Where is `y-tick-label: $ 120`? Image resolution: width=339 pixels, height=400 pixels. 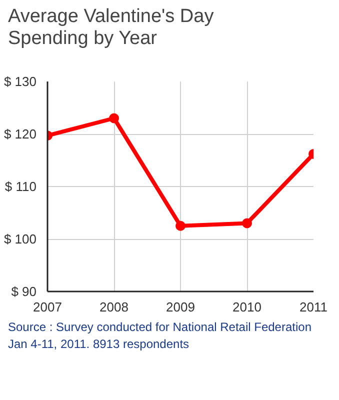
y-tick-label: $ 120 is located at coordinates (20, 134).